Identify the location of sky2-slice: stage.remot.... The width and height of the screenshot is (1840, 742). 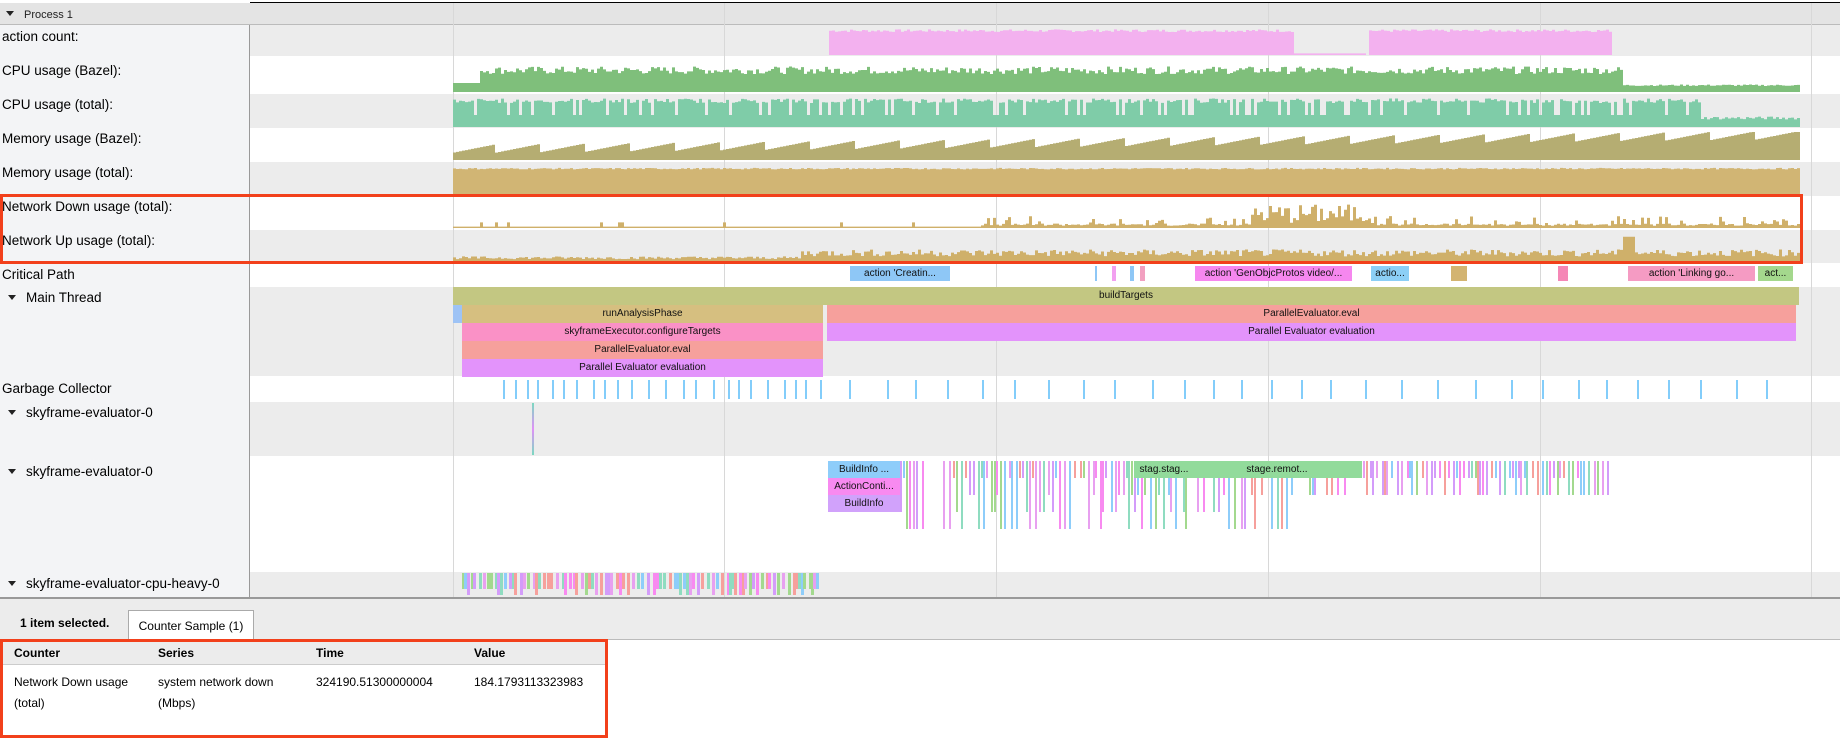
(1277, 469).